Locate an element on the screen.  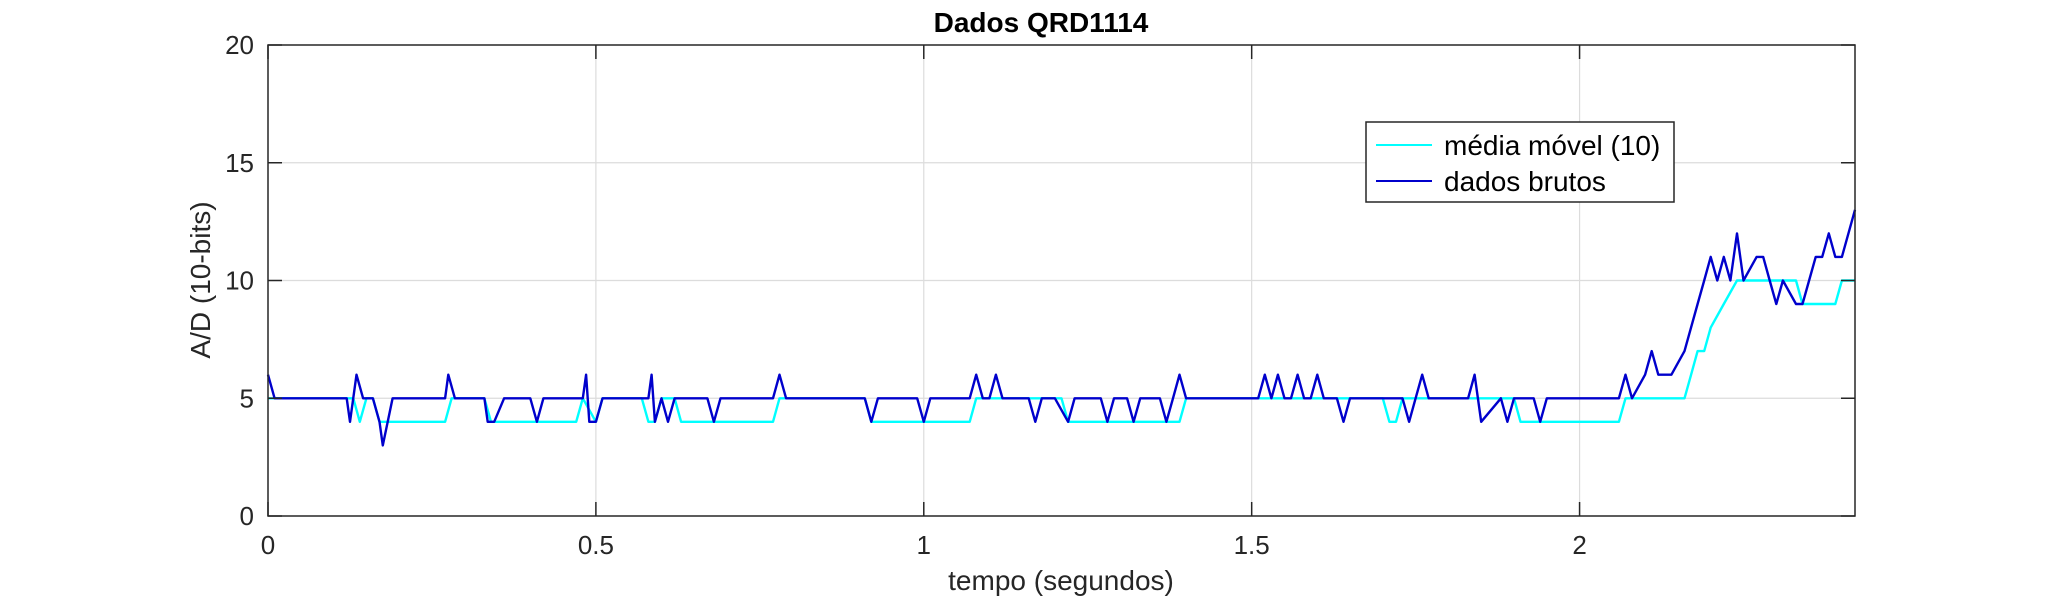
x-axis-label: tempo (segundos) is located at coordinates (1061, 580).